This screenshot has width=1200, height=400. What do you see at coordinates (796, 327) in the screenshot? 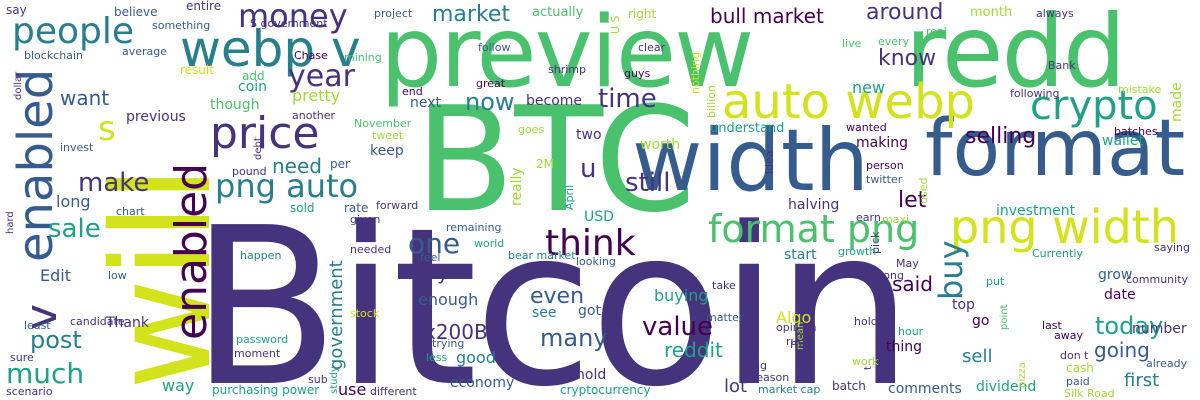
I see `cloud-word: opinion` at bounding box center [796, 327].